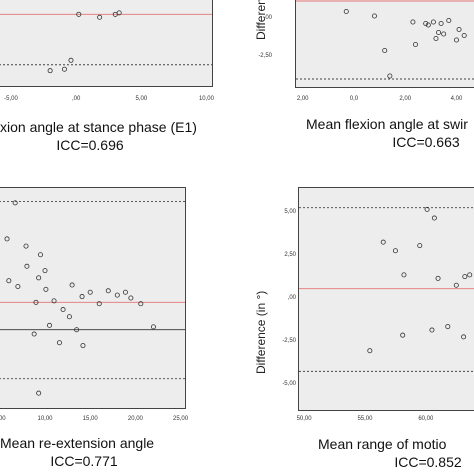  Describe the element at coordinates (77, 443) in the screenshot. I see `caption-title-3: Mean re-extension angle` at that location.